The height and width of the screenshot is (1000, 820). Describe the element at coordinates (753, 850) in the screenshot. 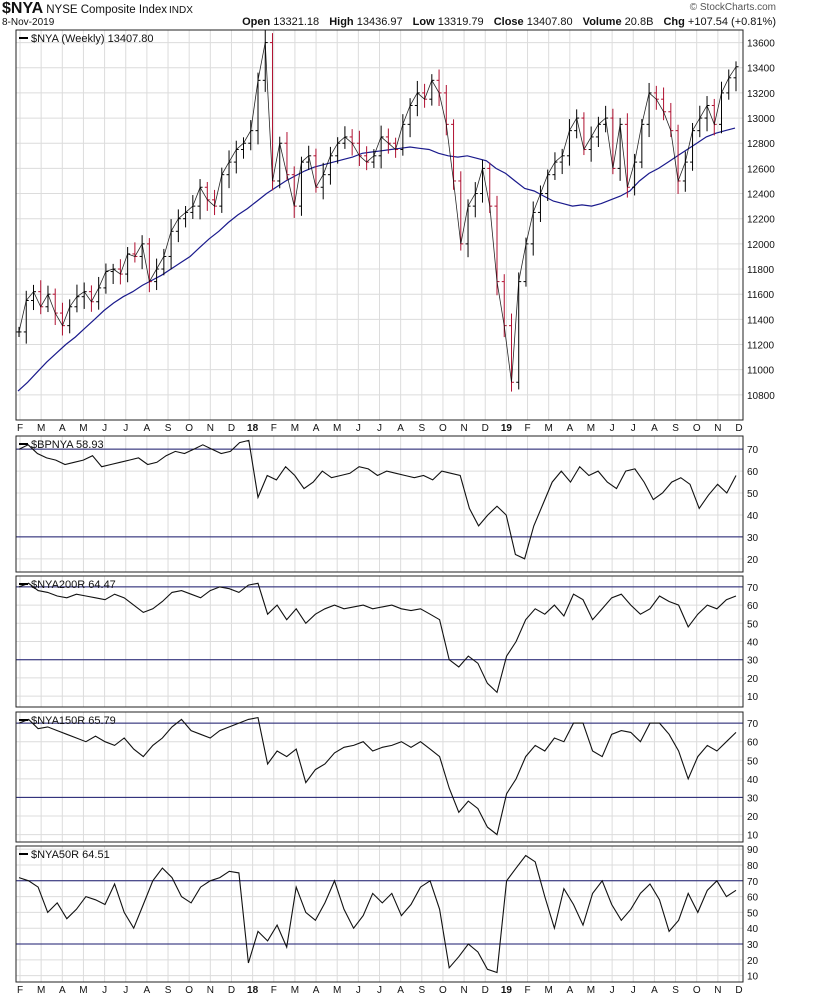

I see `y-tick-label: 90` at that location.